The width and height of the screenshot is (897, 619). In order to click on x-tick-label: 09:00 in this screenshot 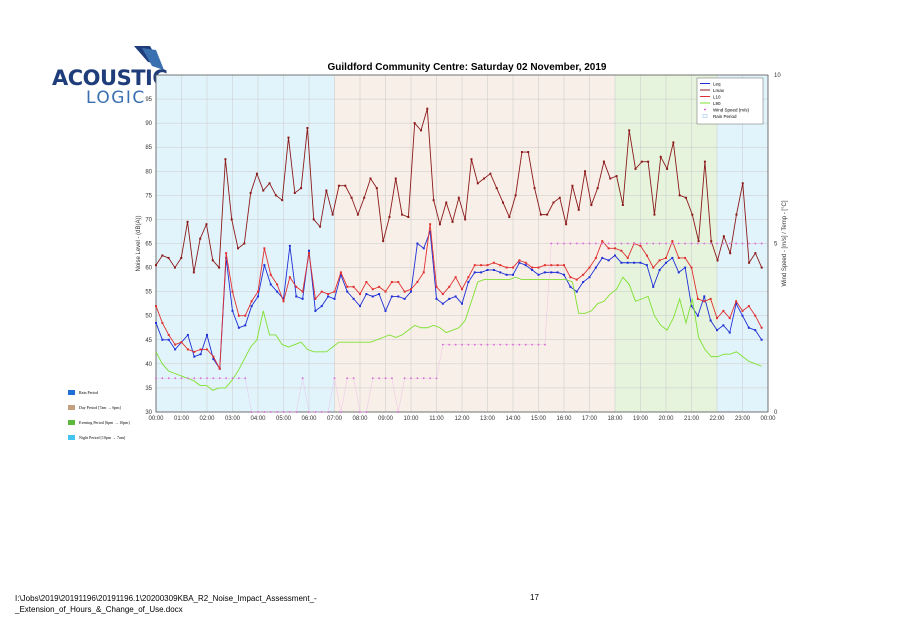, I will do `click(386, 419)`.